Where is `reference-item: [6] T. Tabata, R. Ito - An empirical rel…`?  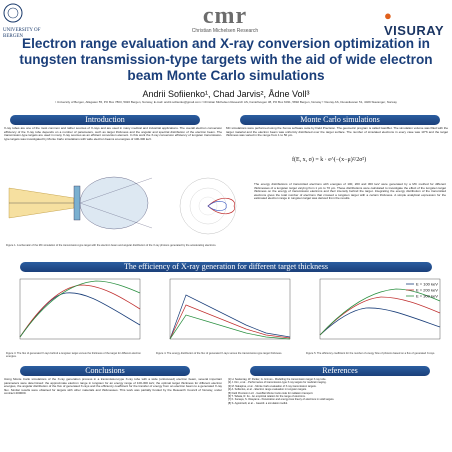
reference-item: [6] T. Tabata, R. Ito - An empirical rel… is located at coordinates (267, 397).